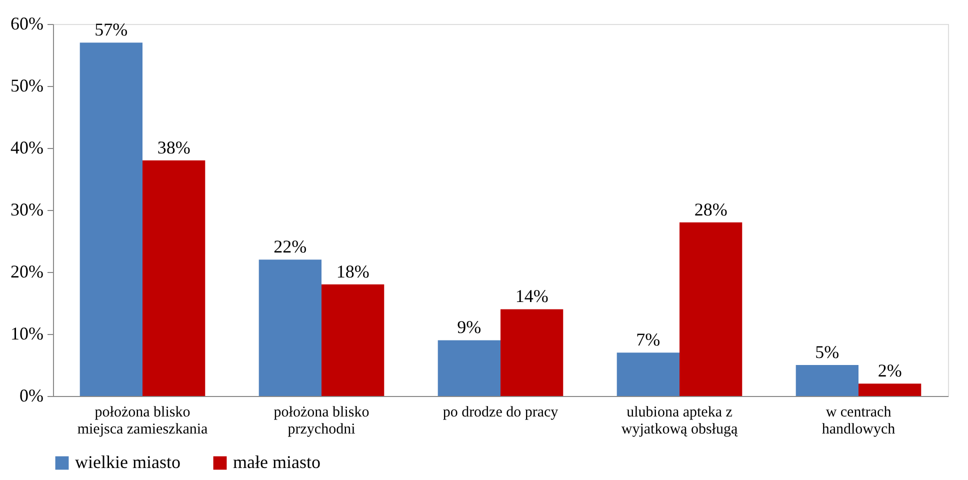  What do you see at coordinates (27, 334) in the screenshot?
I see `y-tick-label: 10%` at bounding box center [27, 334].